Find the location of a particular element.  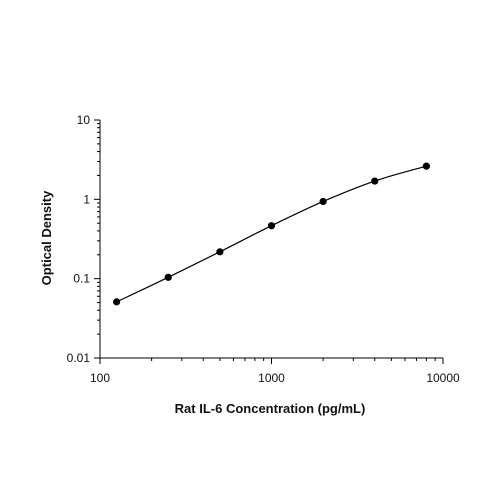

x-axis-title: Rat IL-6 Concentration (pg/mL) is located at coordinates (270, 408).